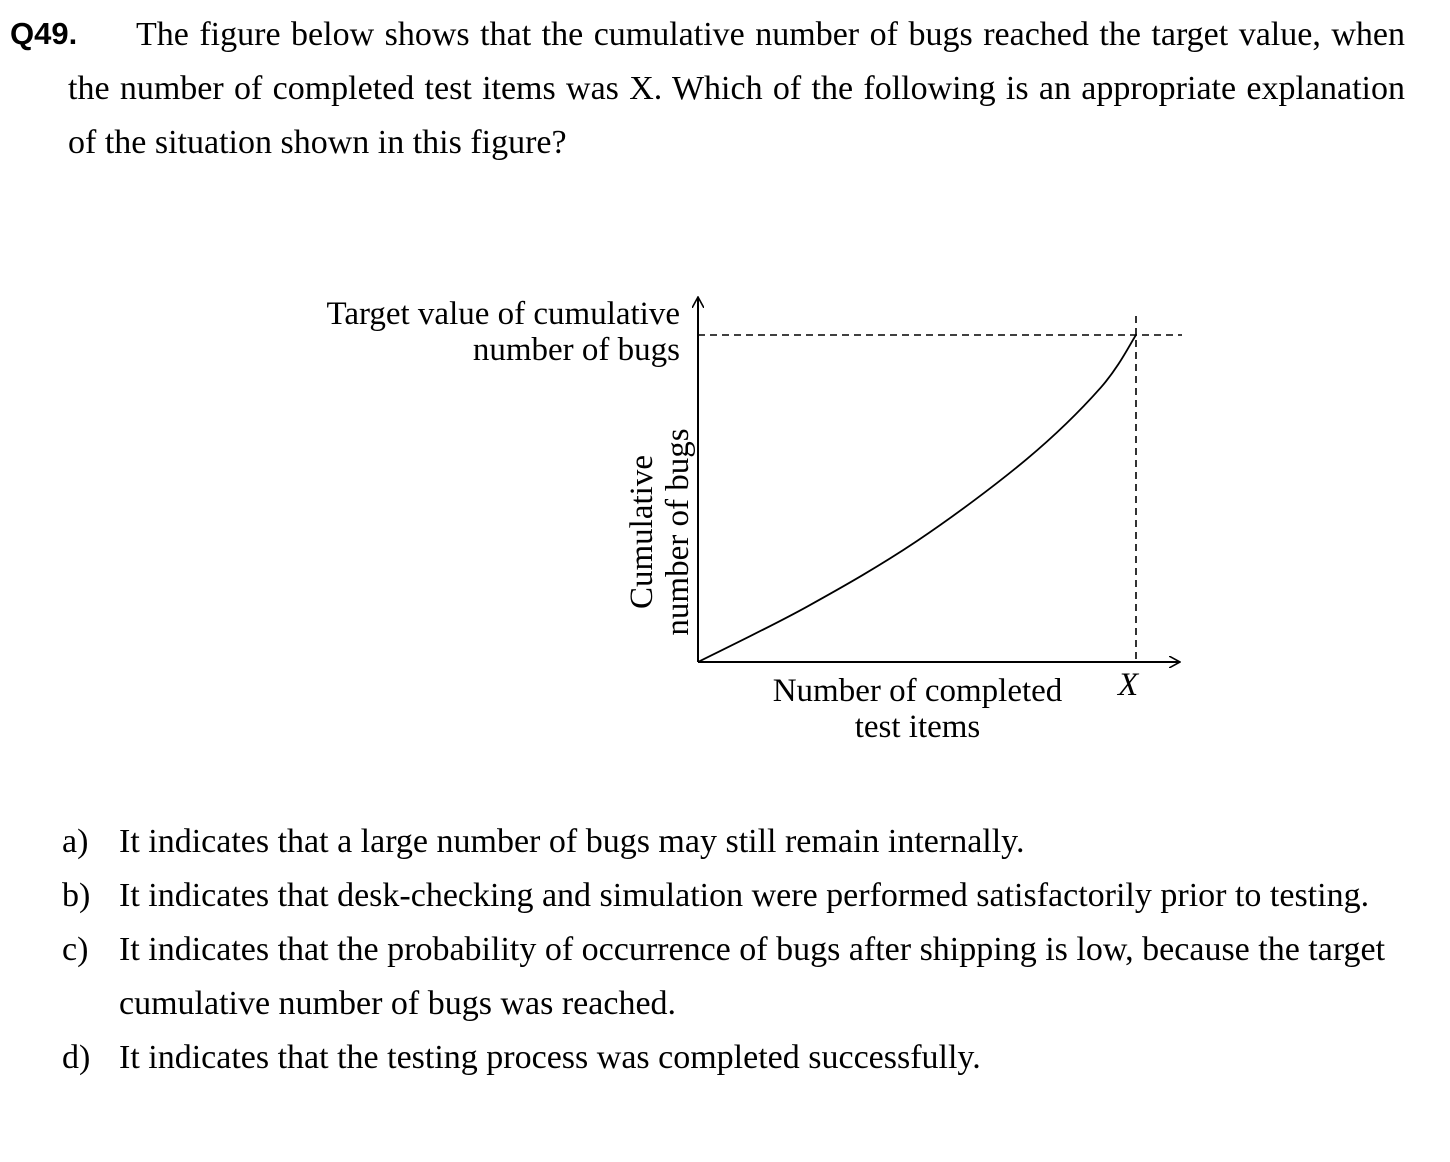 Image resolution: width=1450 pixels, height=1162 pixels. Describe the element at coordinates (917, 498) in the screenshot. I see `bug-curve-series` at that location.